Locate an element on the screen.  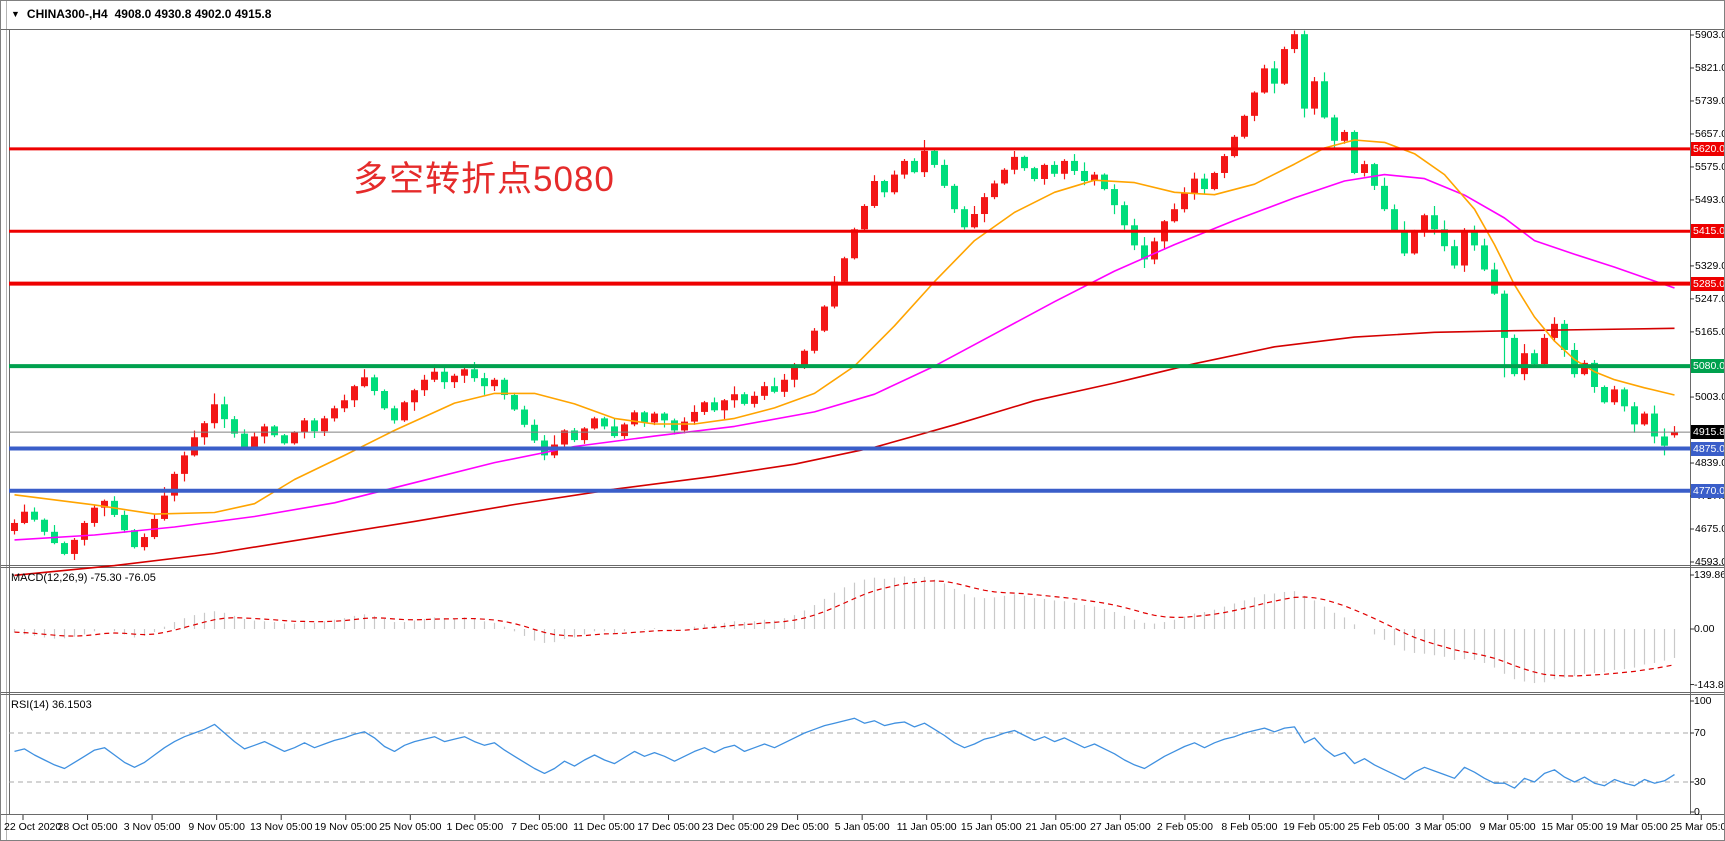
date-axis-label: 15 Mar 05:00 is located at coordinates (1572, 827).